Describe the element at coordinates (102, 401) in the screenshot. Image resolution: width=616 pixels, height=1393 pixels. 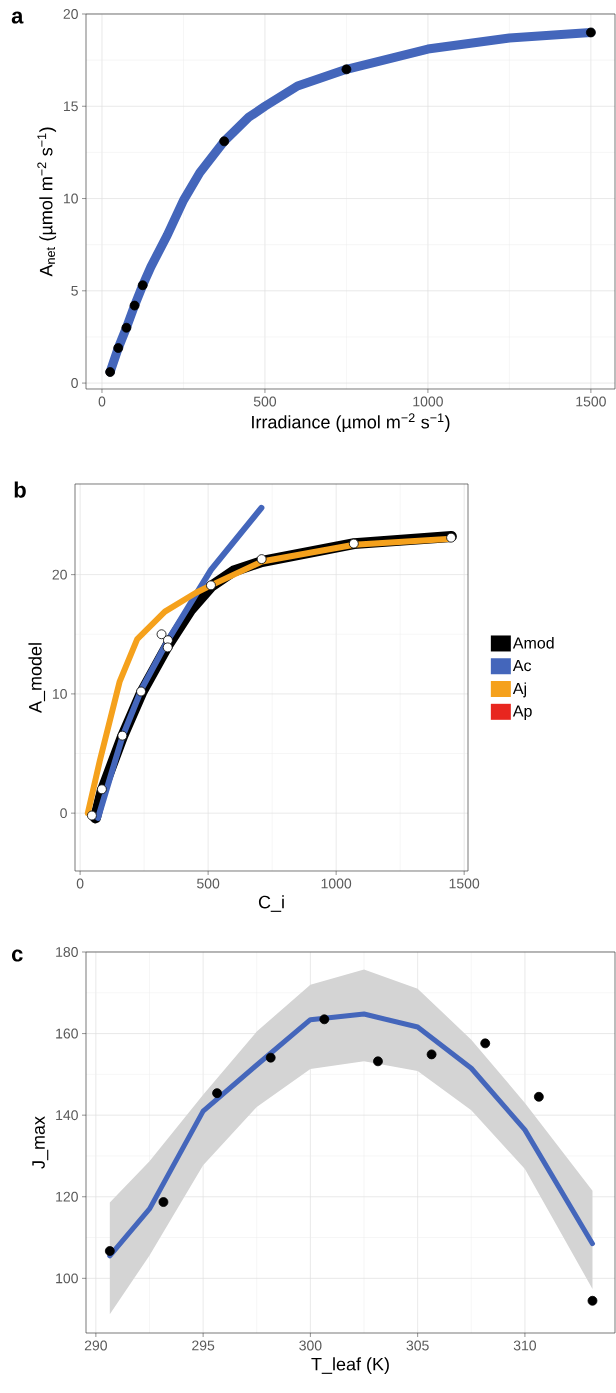
I see `x-tick-label: 0` at that location.